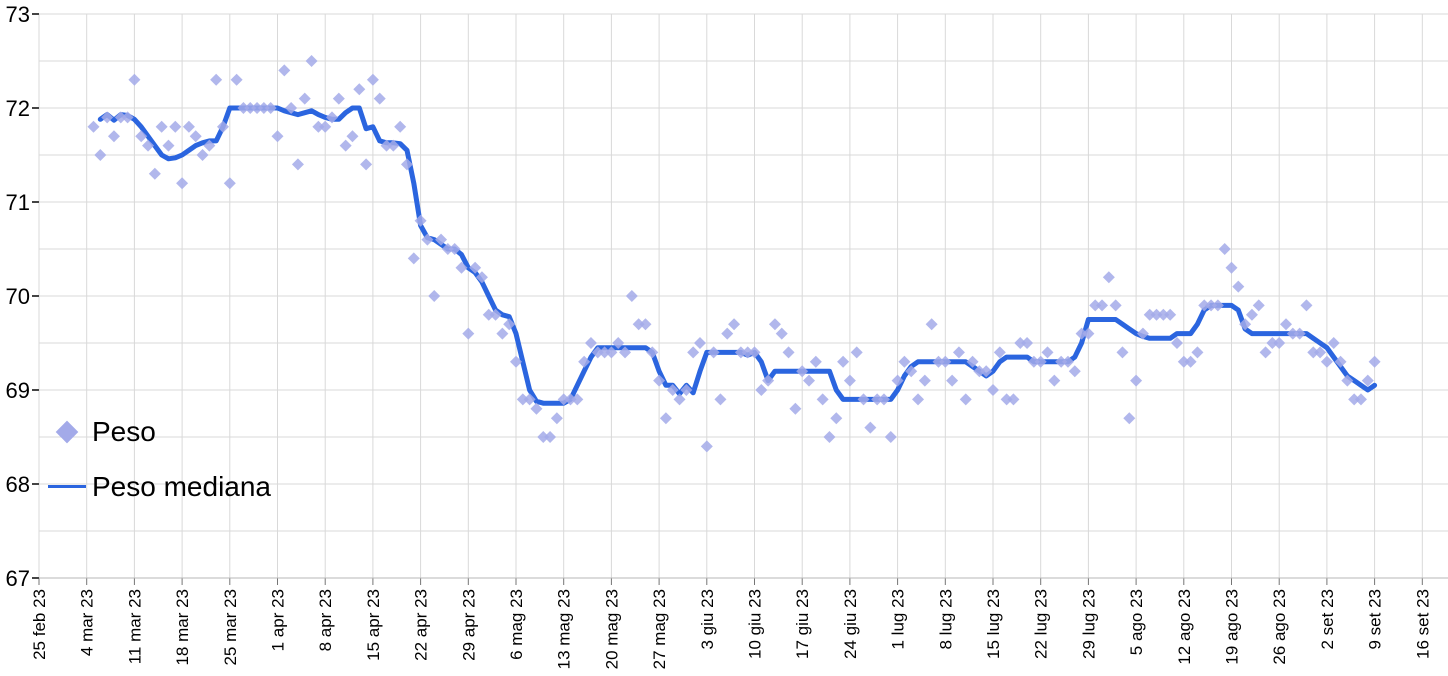 This screenshot has width=1448, height=676. What do you see at coordinates (707, 619) in the screenshot?
I see `svg-text: 3 giu 23` at bounding box center [707, 619].